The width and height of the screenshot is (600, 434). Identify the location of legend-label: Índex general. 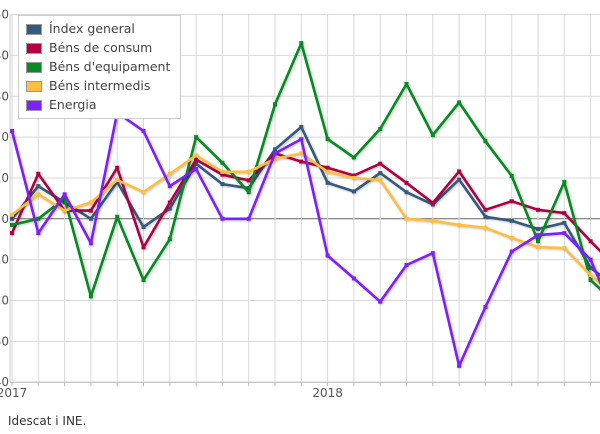
(92, 28).